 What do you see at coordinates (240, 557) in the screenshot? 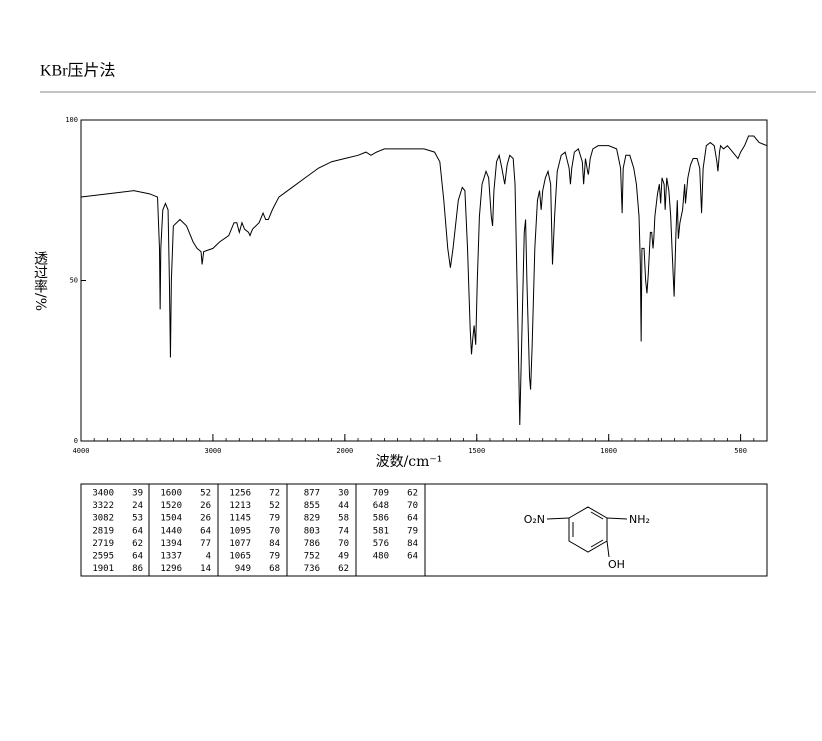
I see `peak-wavenumber: 1065` at bounding box center [240, 557].